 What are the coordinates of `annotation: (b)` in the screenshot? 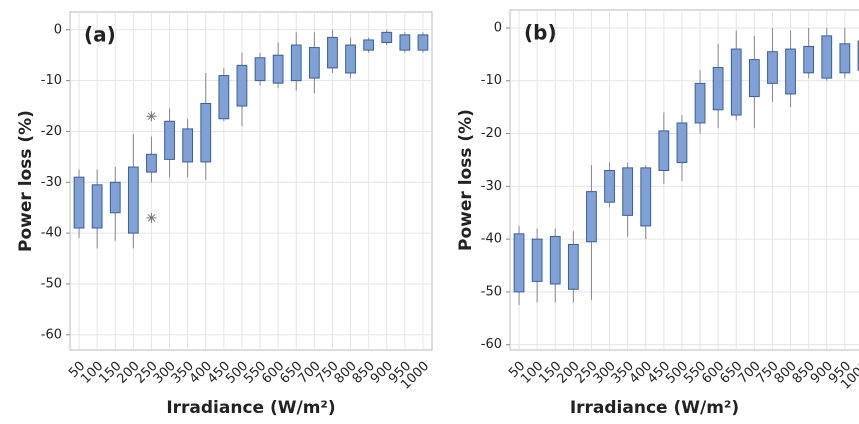 It's located at (540, 33).